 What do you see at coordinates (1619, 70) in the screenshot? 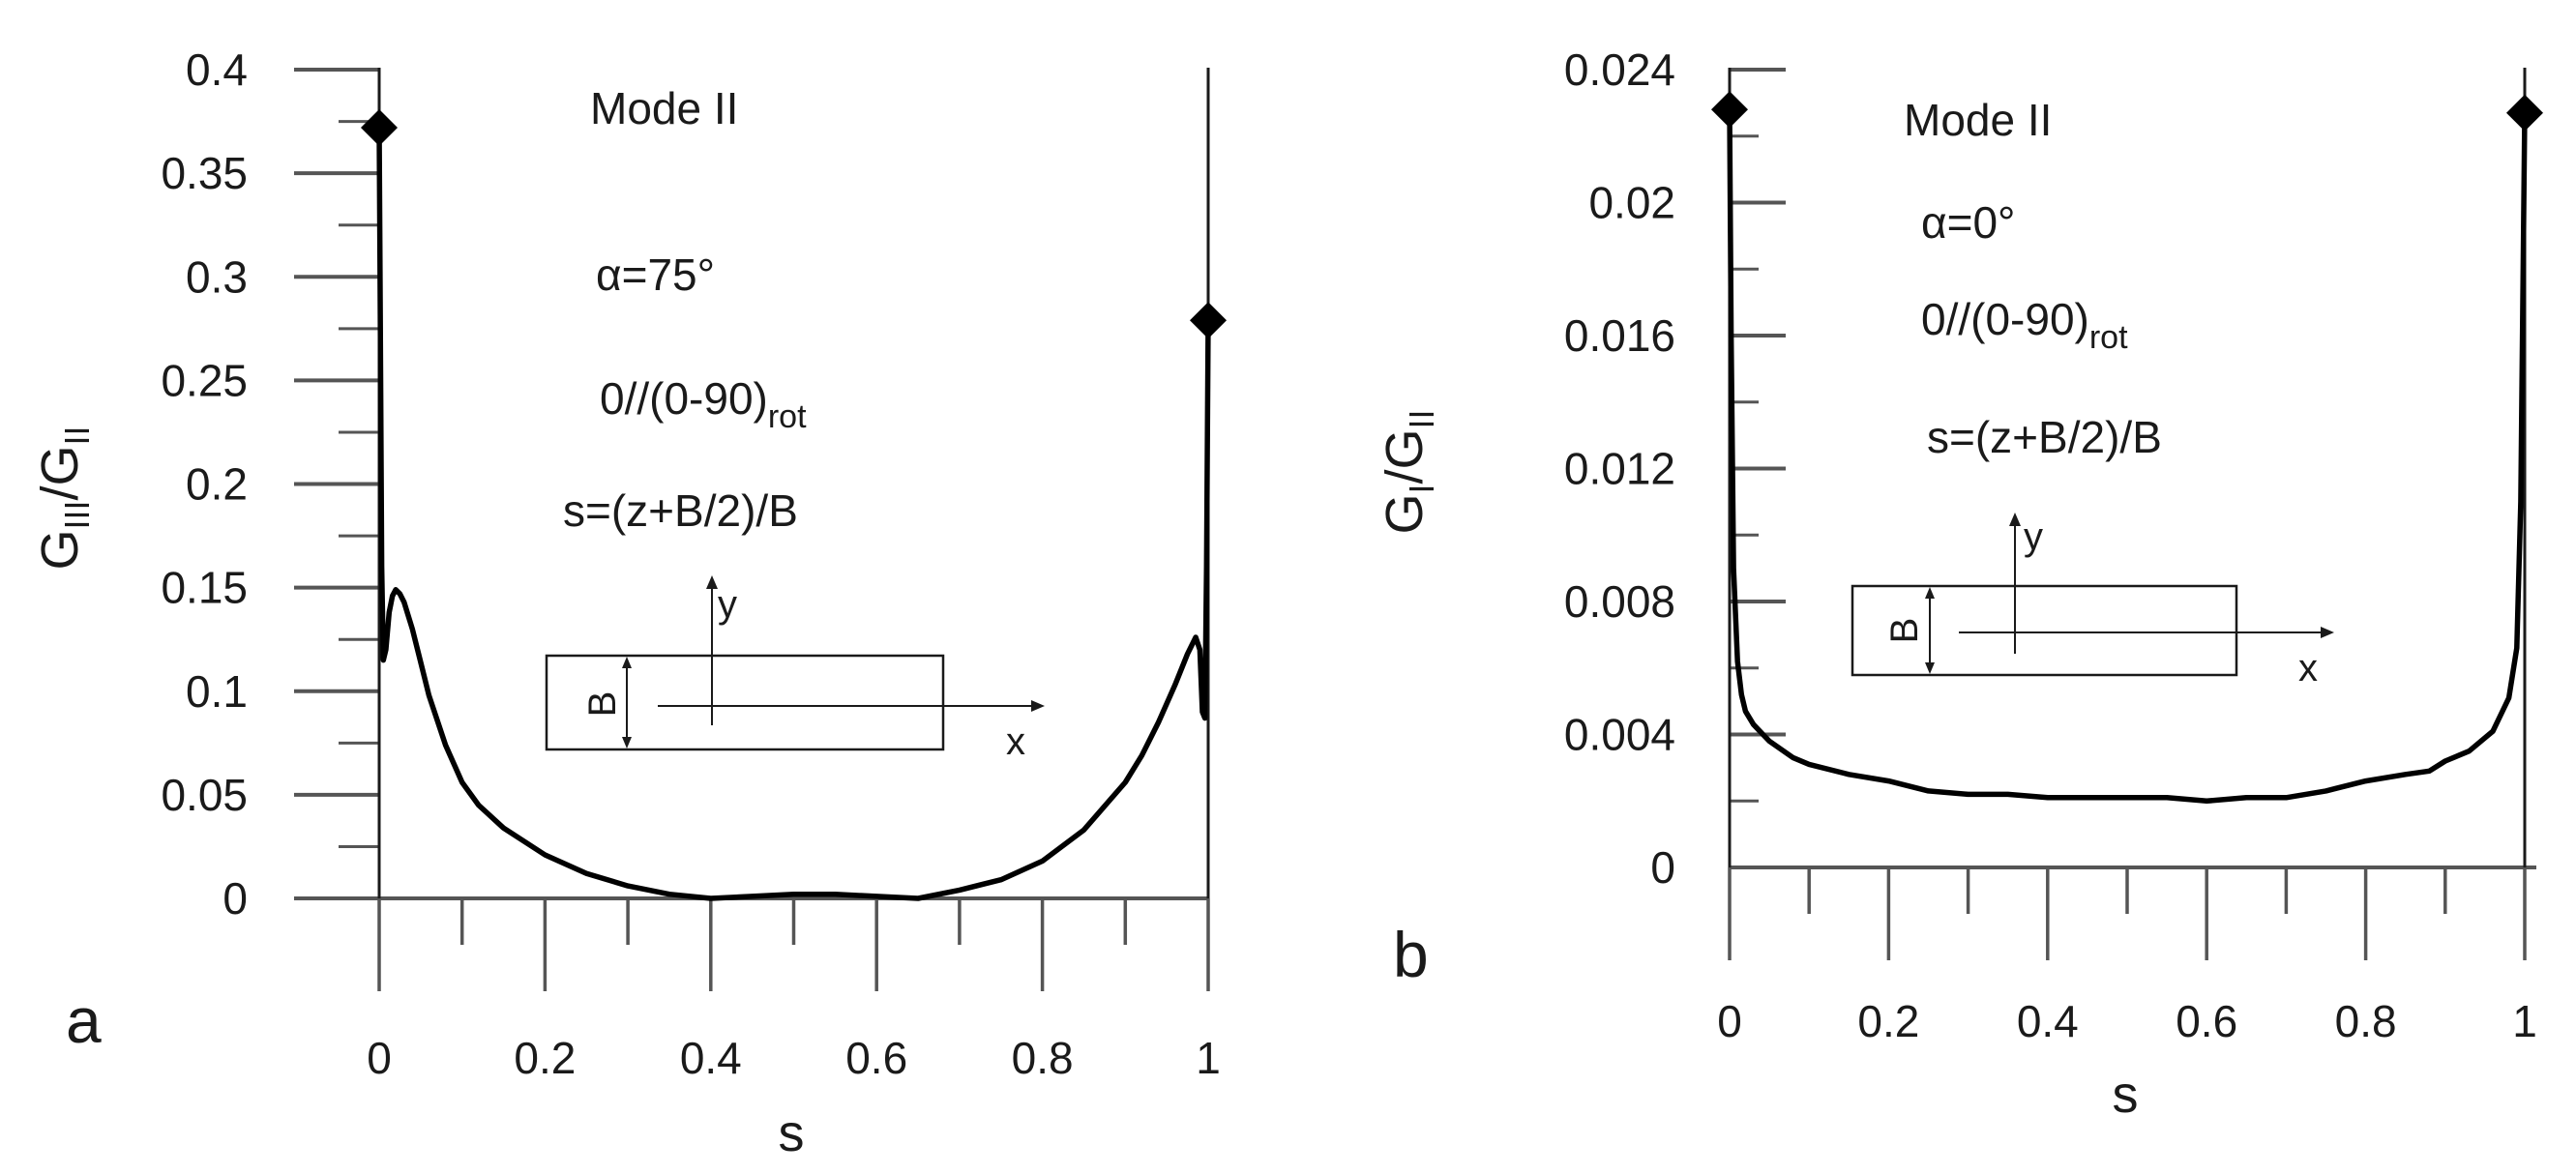
I see `b-y-tick-label: 0.024` at bounding box center [1619, 70].